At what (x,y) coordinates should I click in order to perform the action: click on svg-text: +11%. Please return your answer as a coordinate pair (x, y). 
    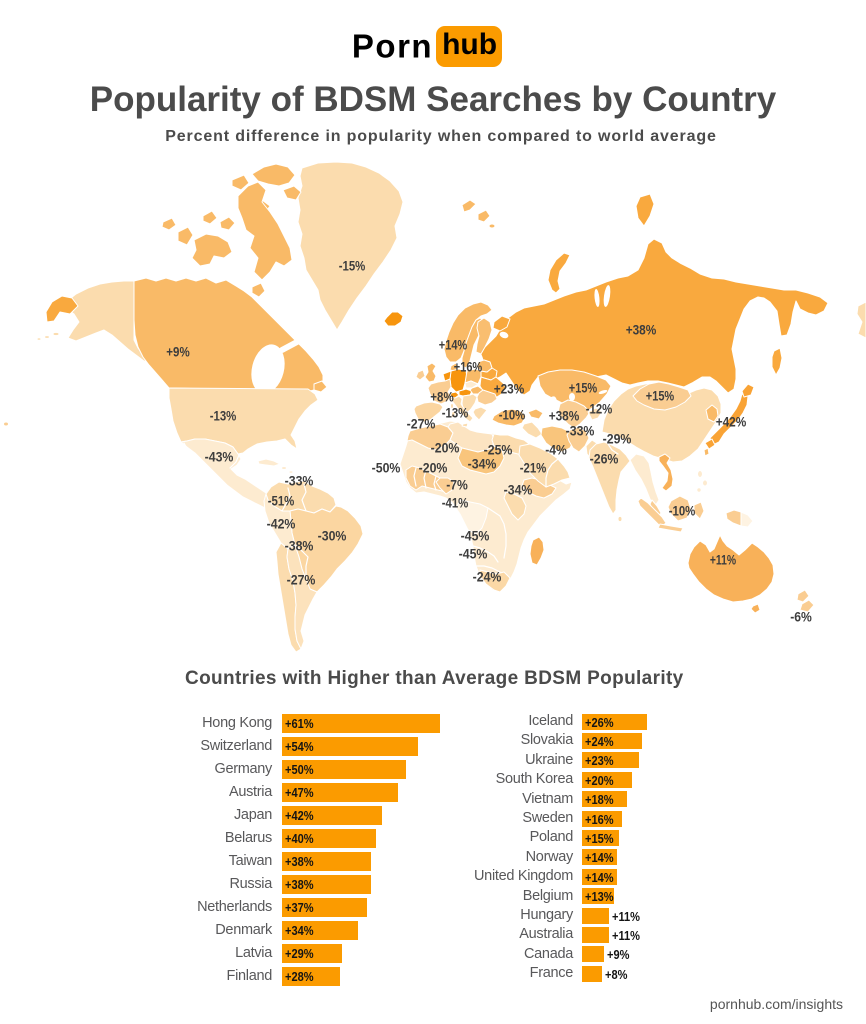
    Looking at the image, I should click on (723, 560).